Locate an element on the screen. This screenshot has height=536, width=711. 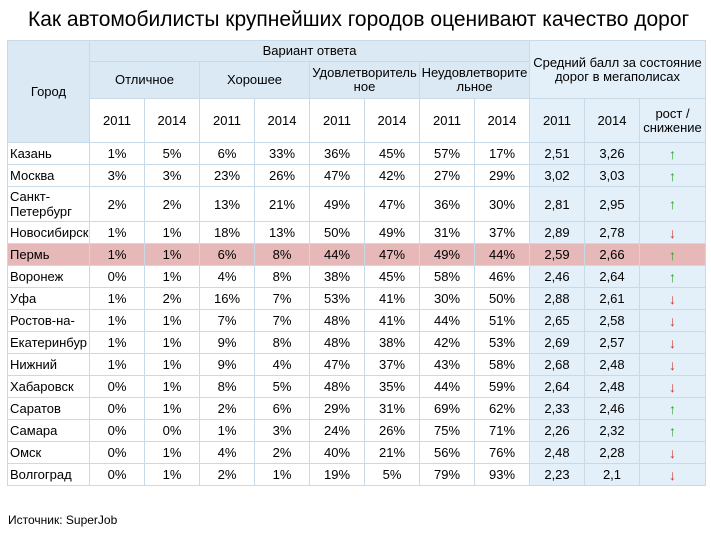
value-cell: 35% is located at coordinates (392, 386).